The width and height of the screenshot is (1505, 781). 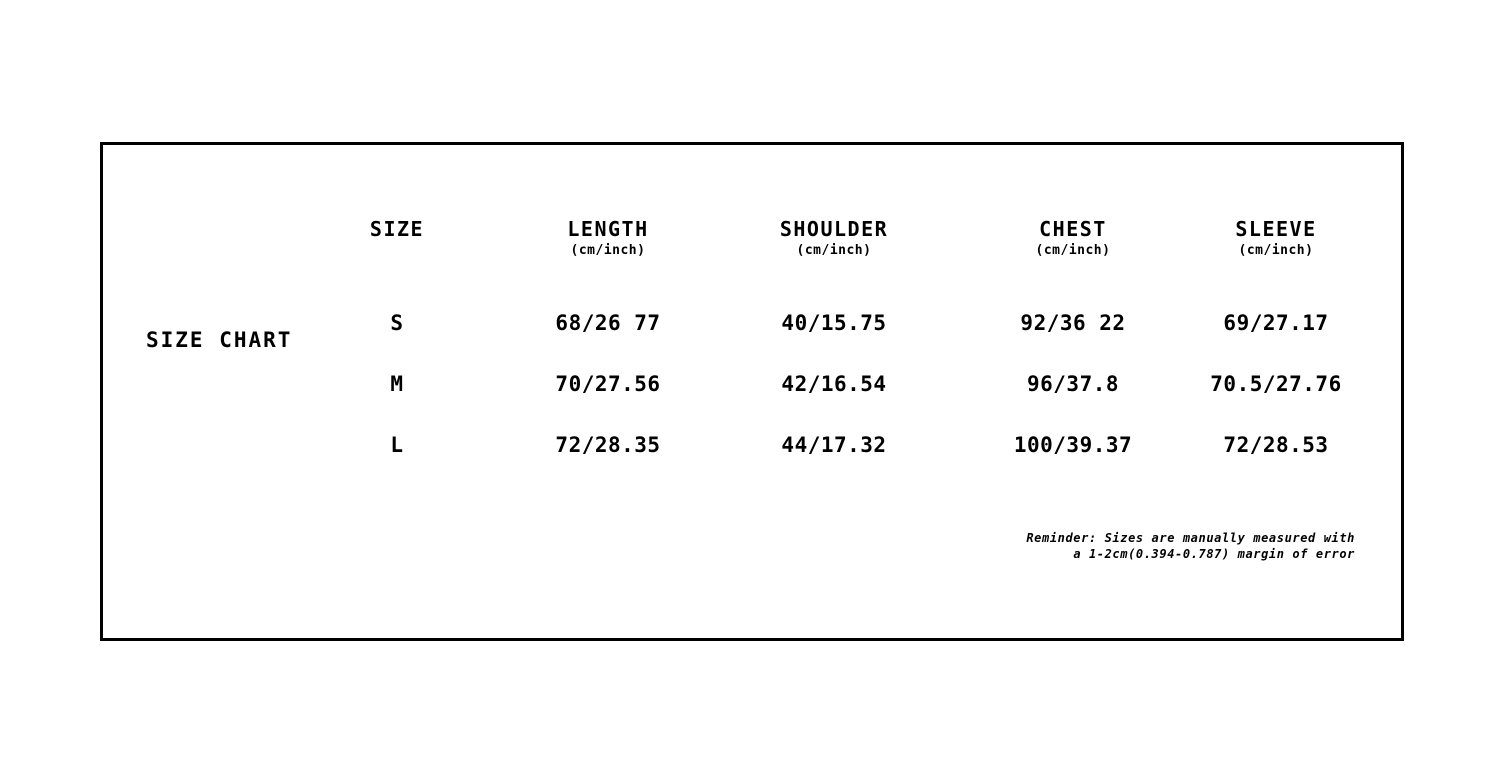 What do you see at coordinates (397, 323) in the screenshot?
I see `table-cell: S` at bounding box center [397, 323].